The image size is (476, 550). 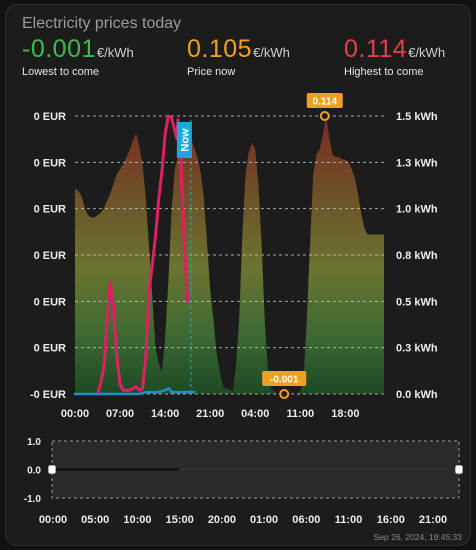 I want to click on current-price-stat: 0.105€/kWh Price now, so click(x=238, y=56).